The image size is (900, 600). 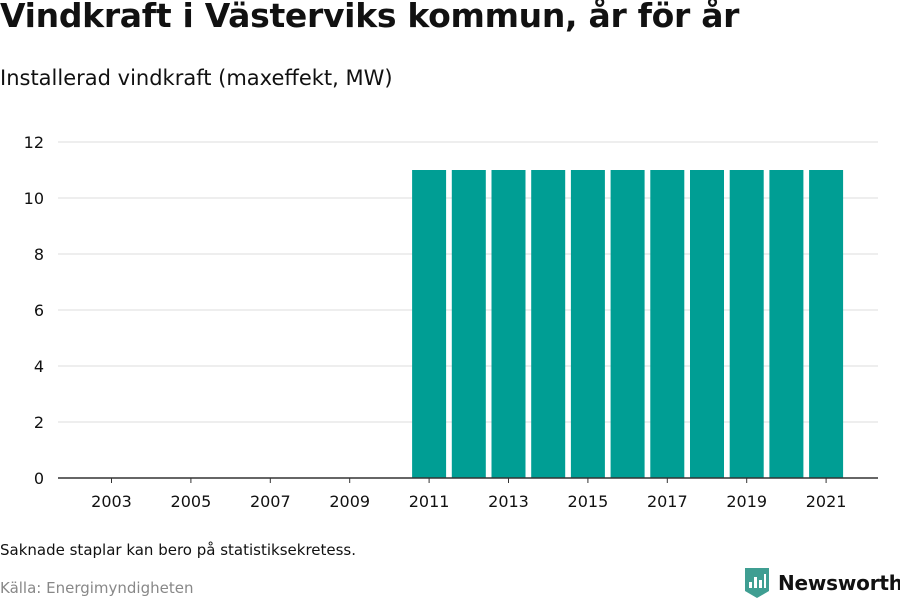 What do you see at coordinates (588, 501) in the screenshot?
I see `x-tick-label: 2015` at bounding box center [588, 501].